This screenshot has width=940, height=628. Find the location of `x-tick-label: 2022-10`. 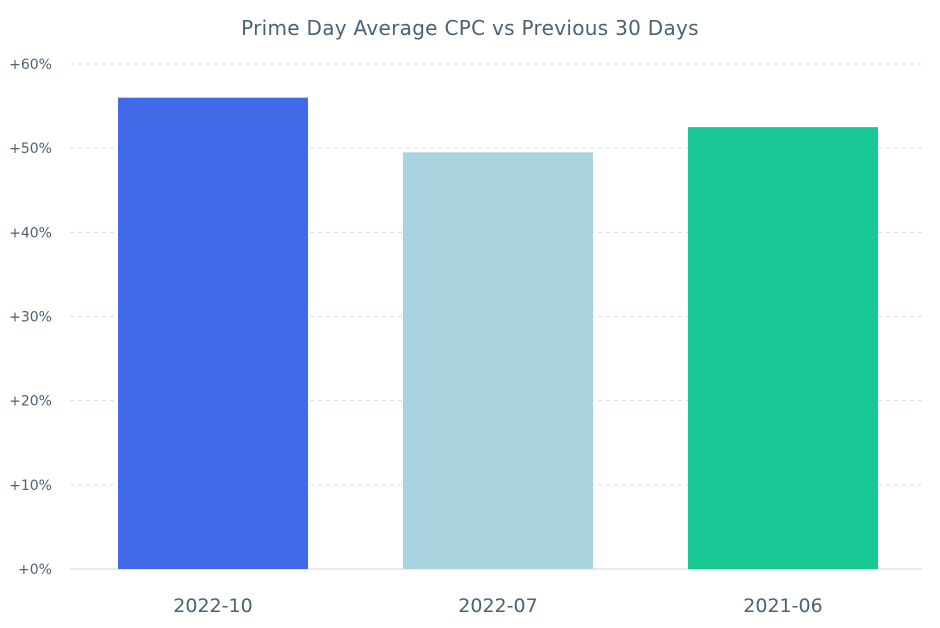

x-tick-label: 2022-10 is located at coordinates (212, 606).